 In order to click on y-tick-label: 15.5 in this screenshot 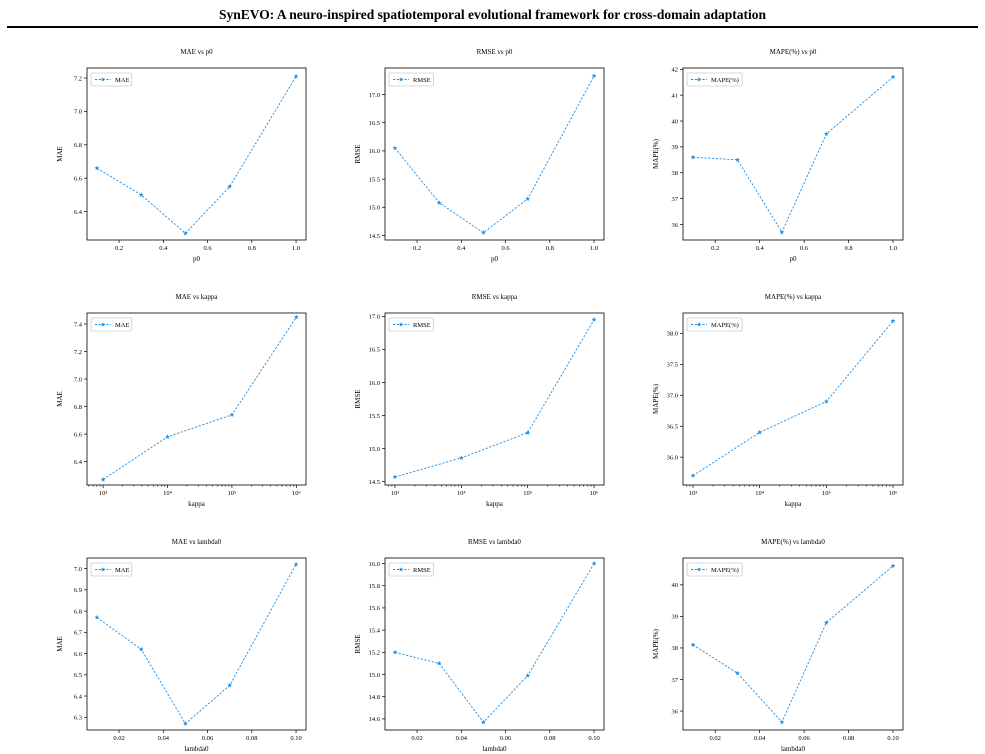, I will do `click(374, 416)`.